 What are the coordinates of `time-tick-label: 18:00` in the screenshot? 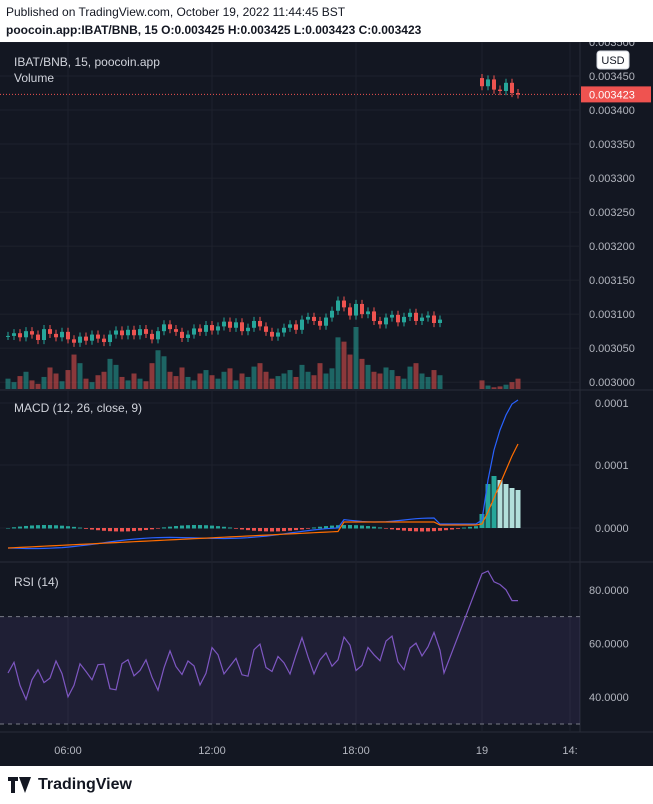 It's located at (356, 751).